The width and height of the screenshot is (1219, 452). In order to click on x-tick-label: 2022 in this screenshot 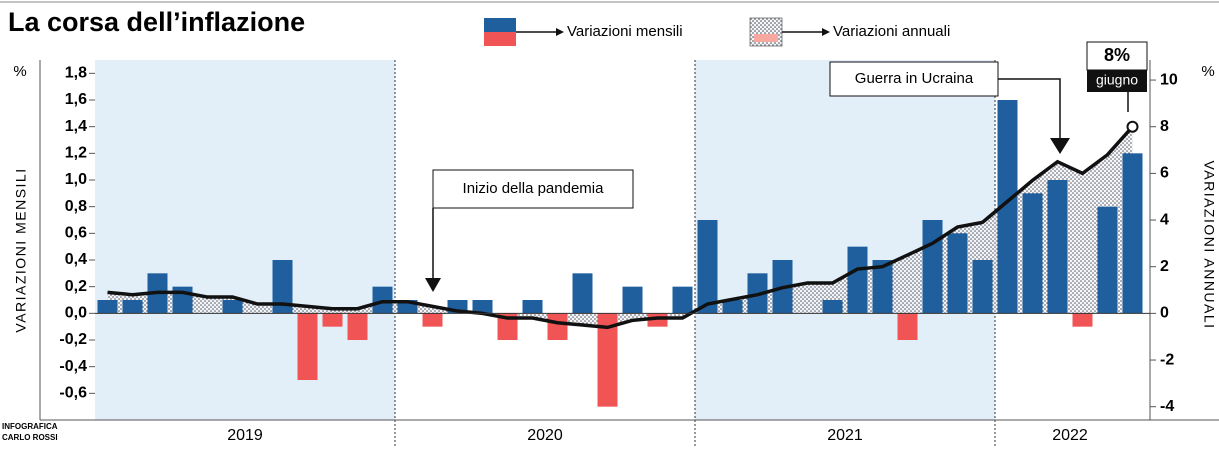, I will do `click(1070, 435)`.